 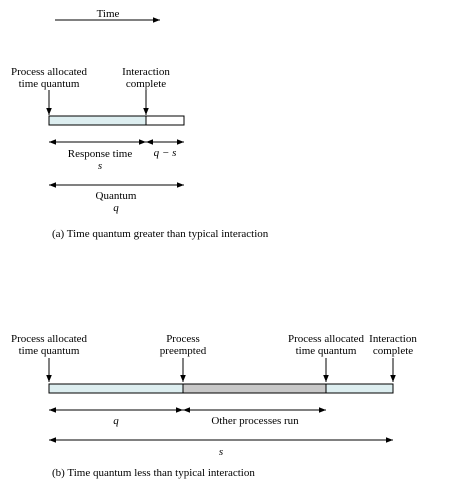 What do you see at coordinates (221, 452) in the screenshot?
I see `b-s-label: s` at bounding box center [221, 452].